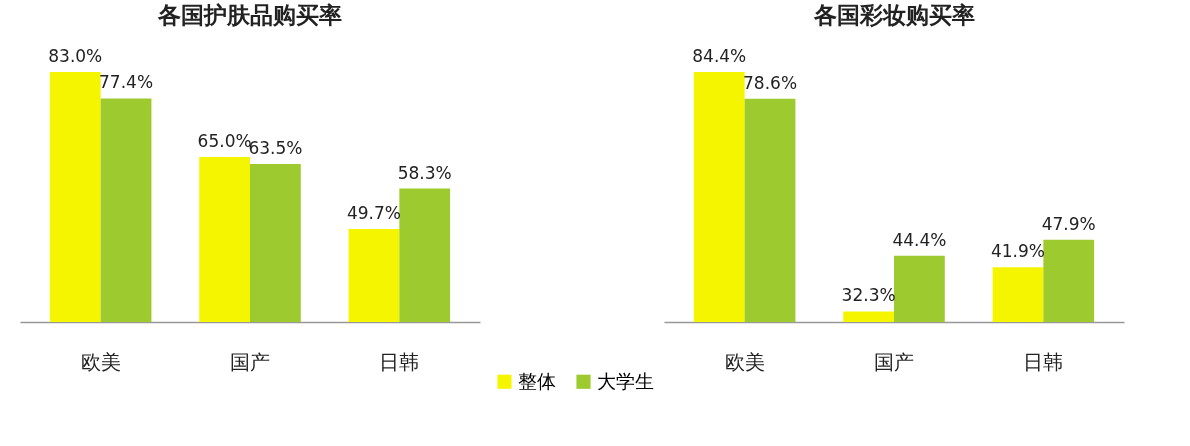  I want to click on data-label: 84.4%, so click(719, 56).